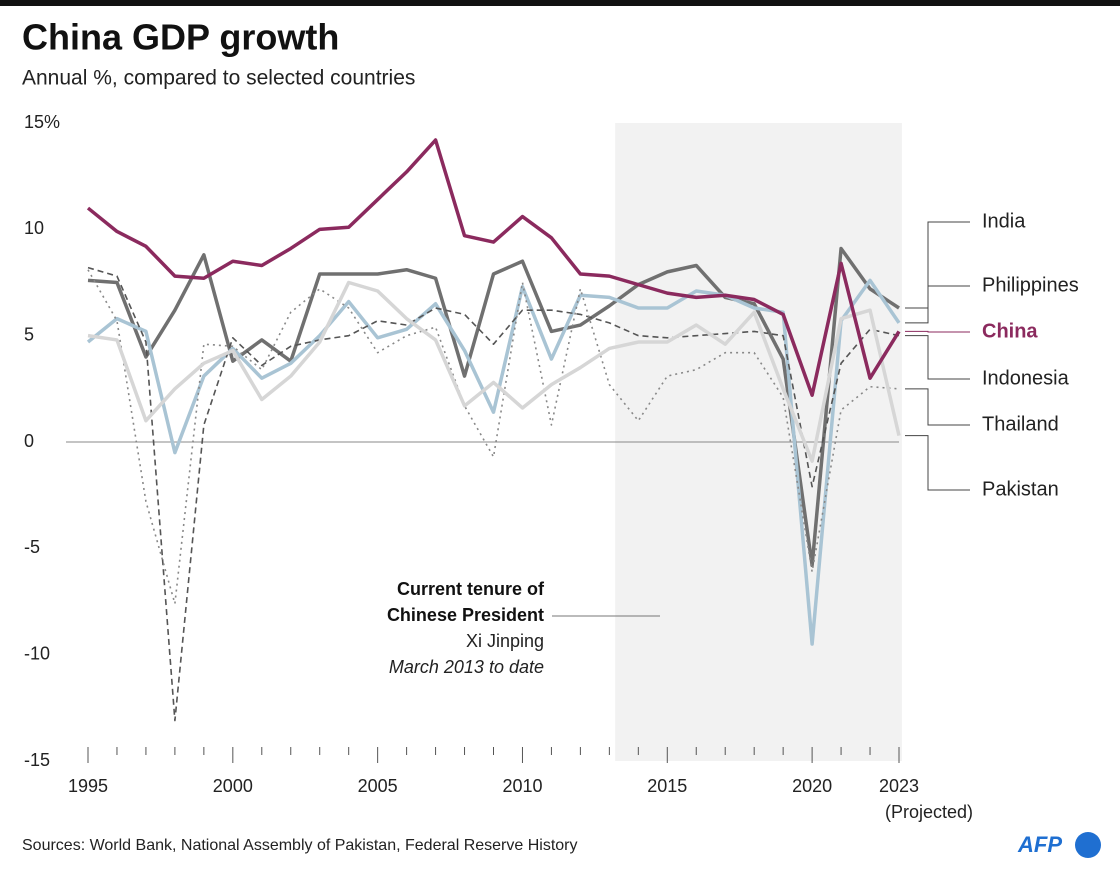 The width and height of the screenshot is (1120, 869). I want to click on x-tick-label: 2005, so click(378, 786).